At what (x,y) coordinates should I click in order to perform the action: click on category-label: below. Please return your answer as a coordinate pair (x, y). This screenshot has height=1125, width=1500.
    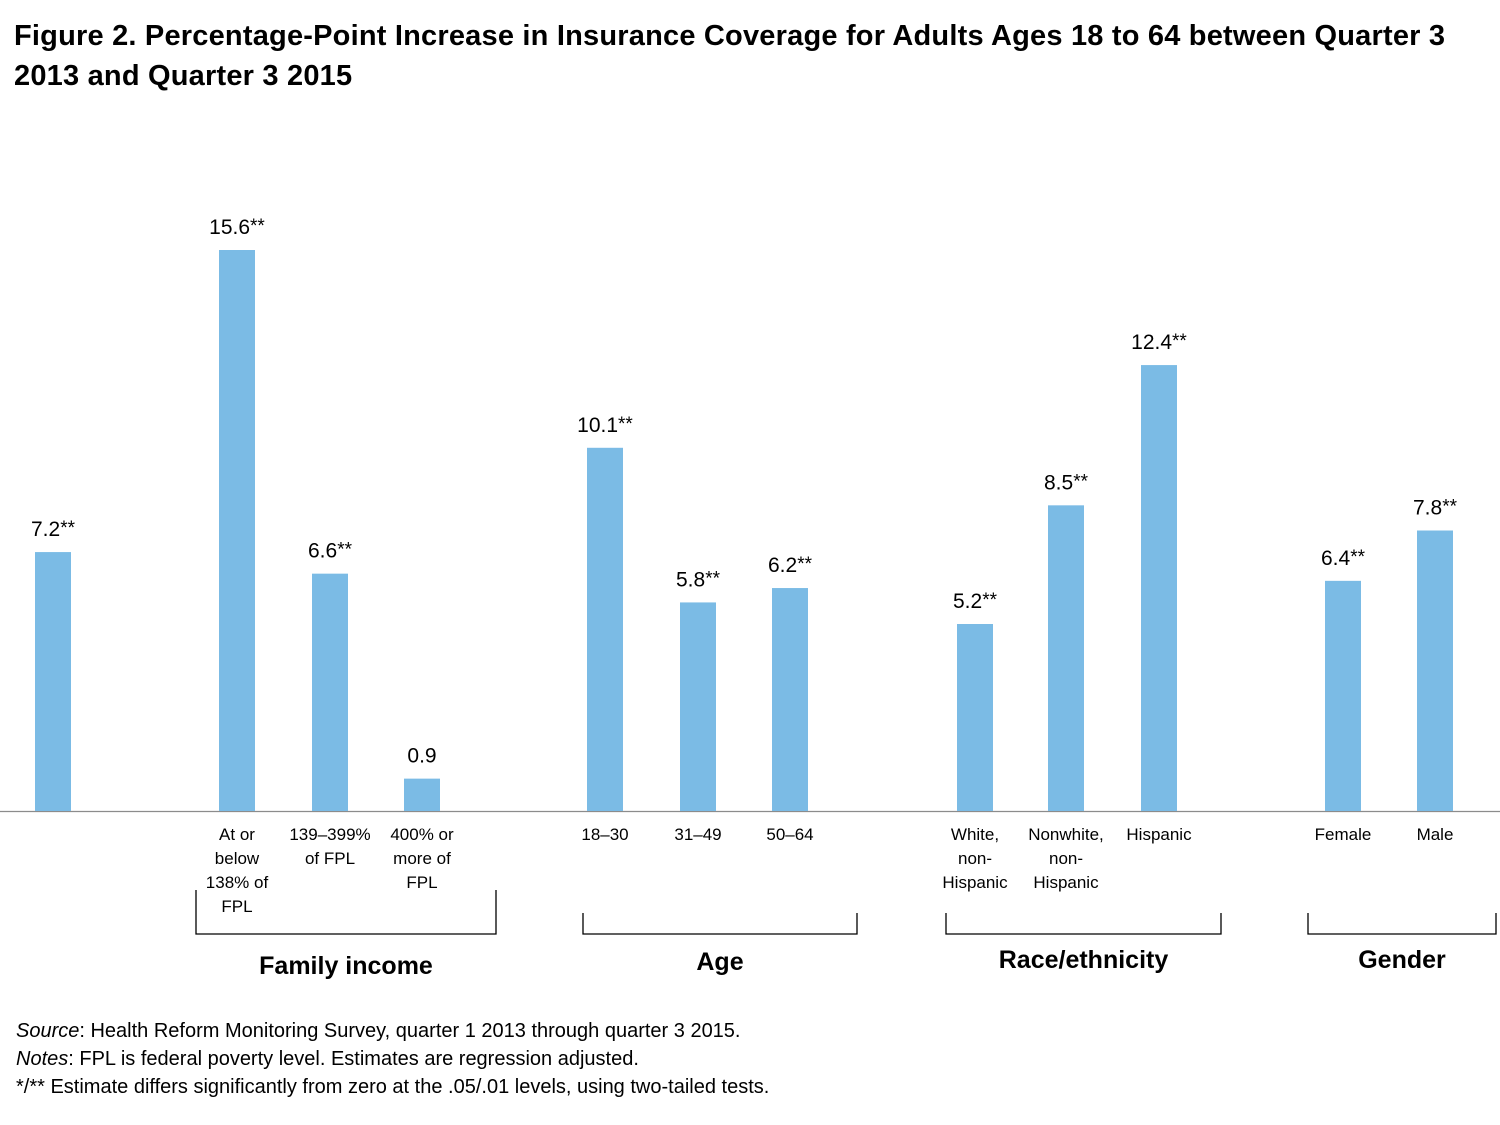
    Looking at the image, I should click on (237, 858).